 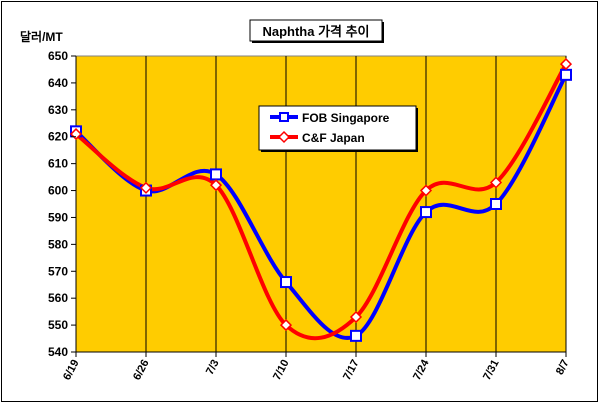 I want to click on x-tick-label-7-31: 7/31, so click(x=491, y=370).